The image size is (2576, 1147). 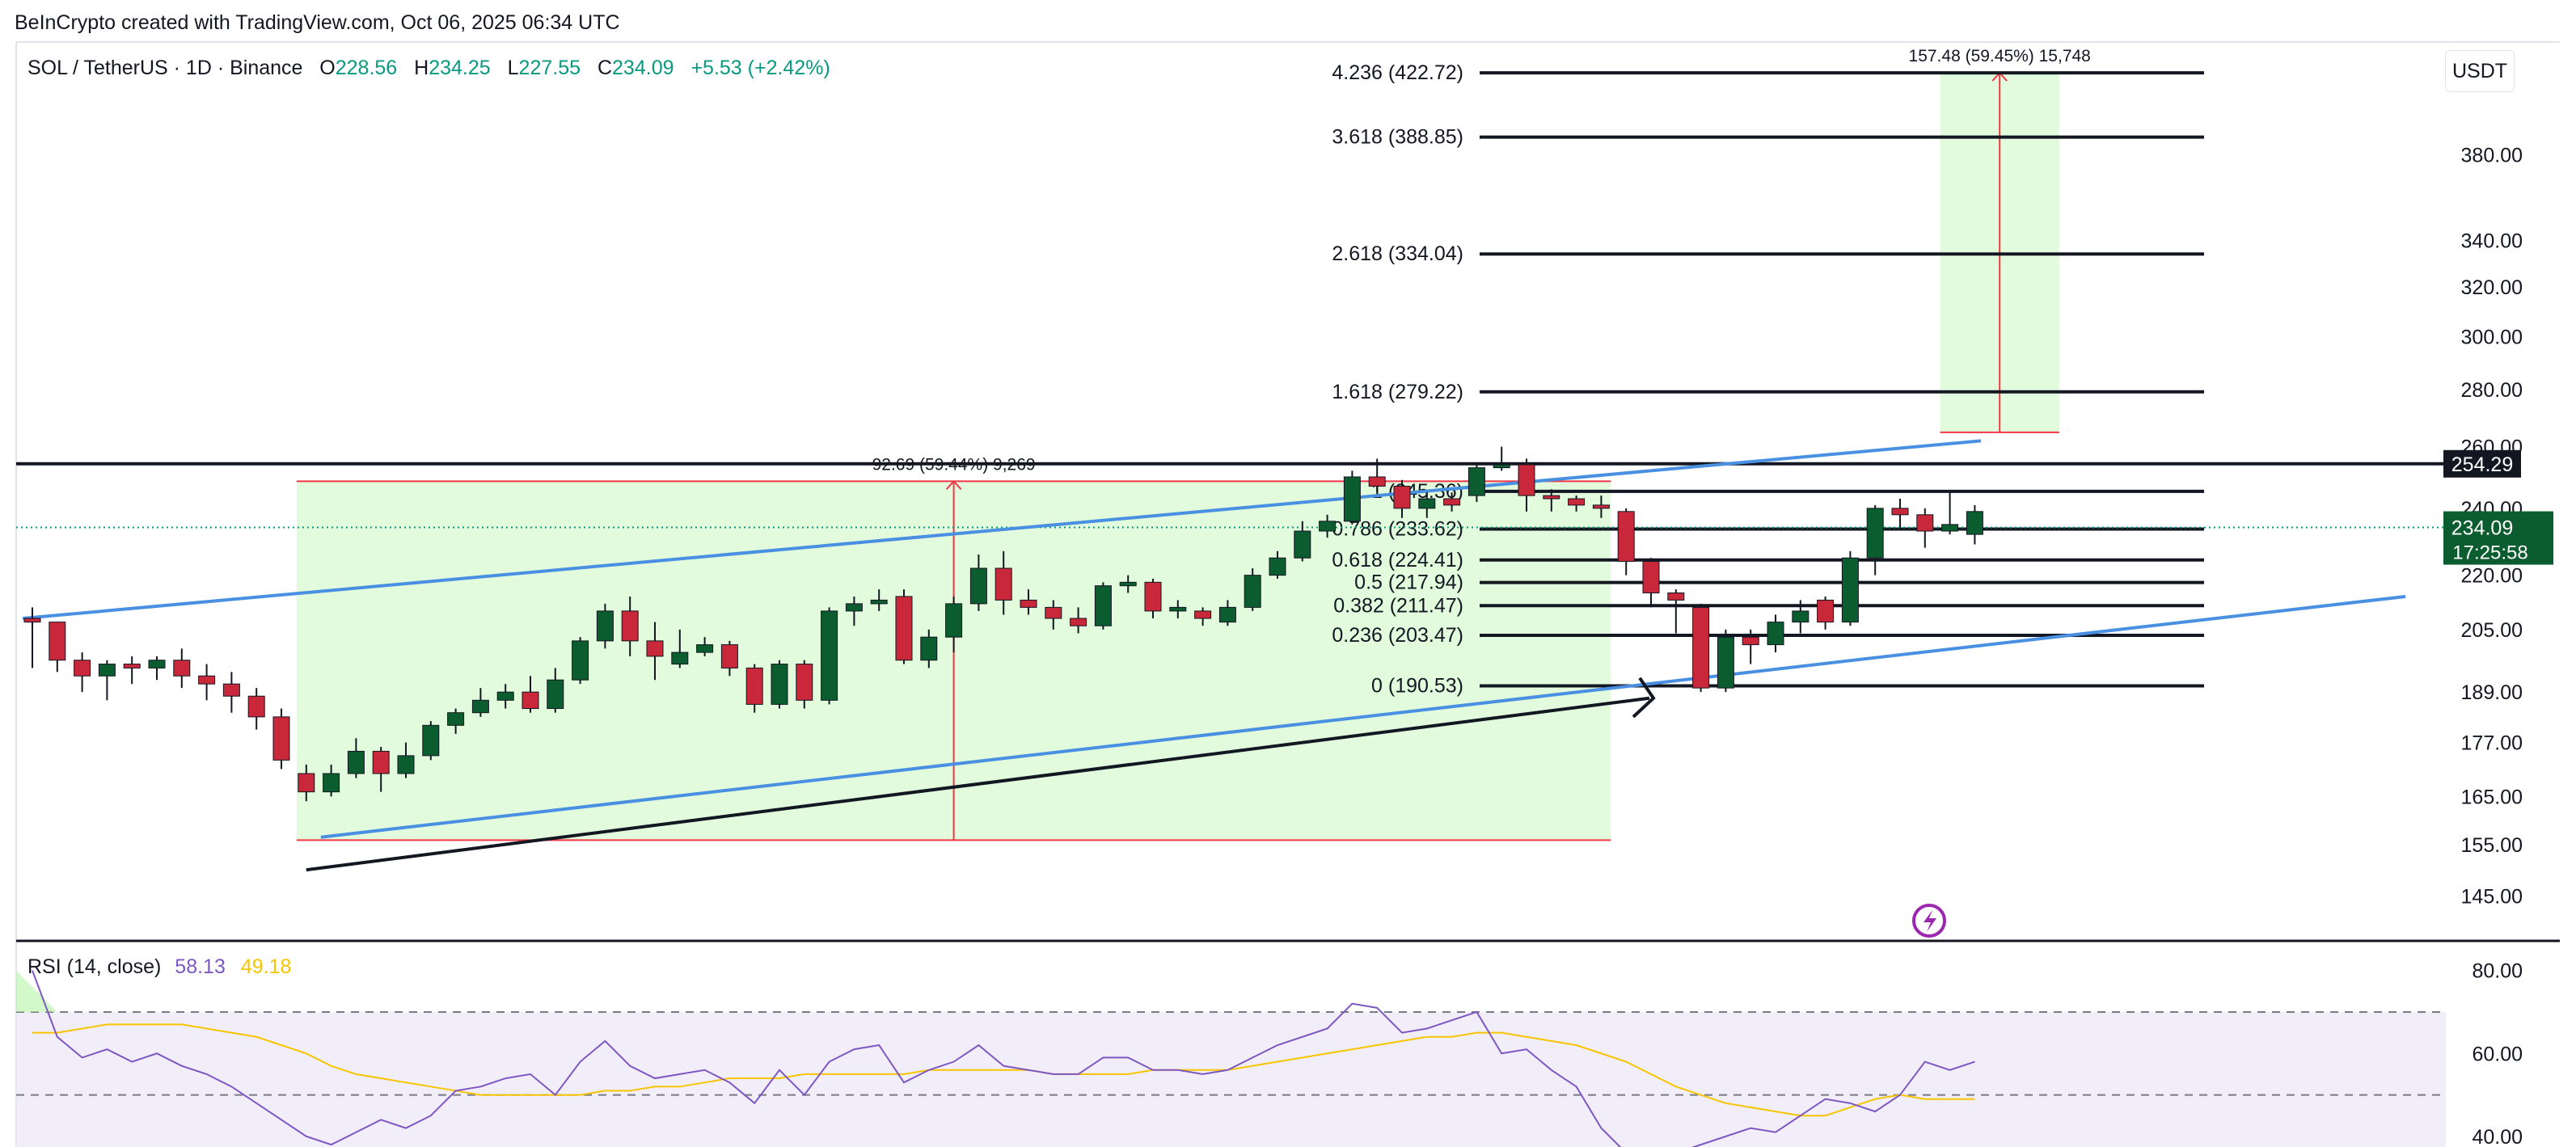 What do you see at coordinates (1397, 635) in the screenshot?
I see `fib-label: 0.236 (203.47)` at bounding box center [1397, 635].